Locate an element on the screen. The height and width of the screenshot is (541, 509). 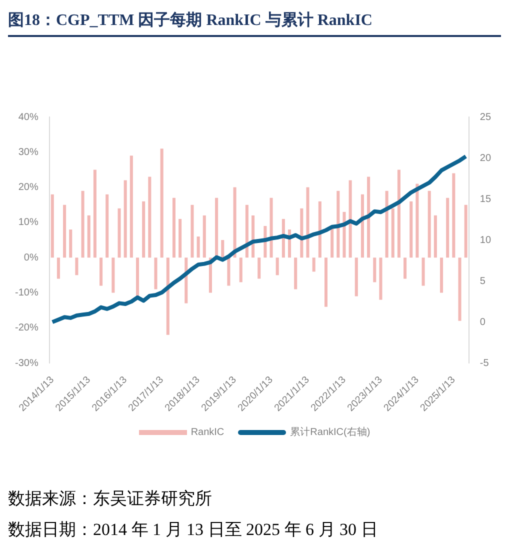
y-tick-label: 10% is located at coordinates (28, 222).